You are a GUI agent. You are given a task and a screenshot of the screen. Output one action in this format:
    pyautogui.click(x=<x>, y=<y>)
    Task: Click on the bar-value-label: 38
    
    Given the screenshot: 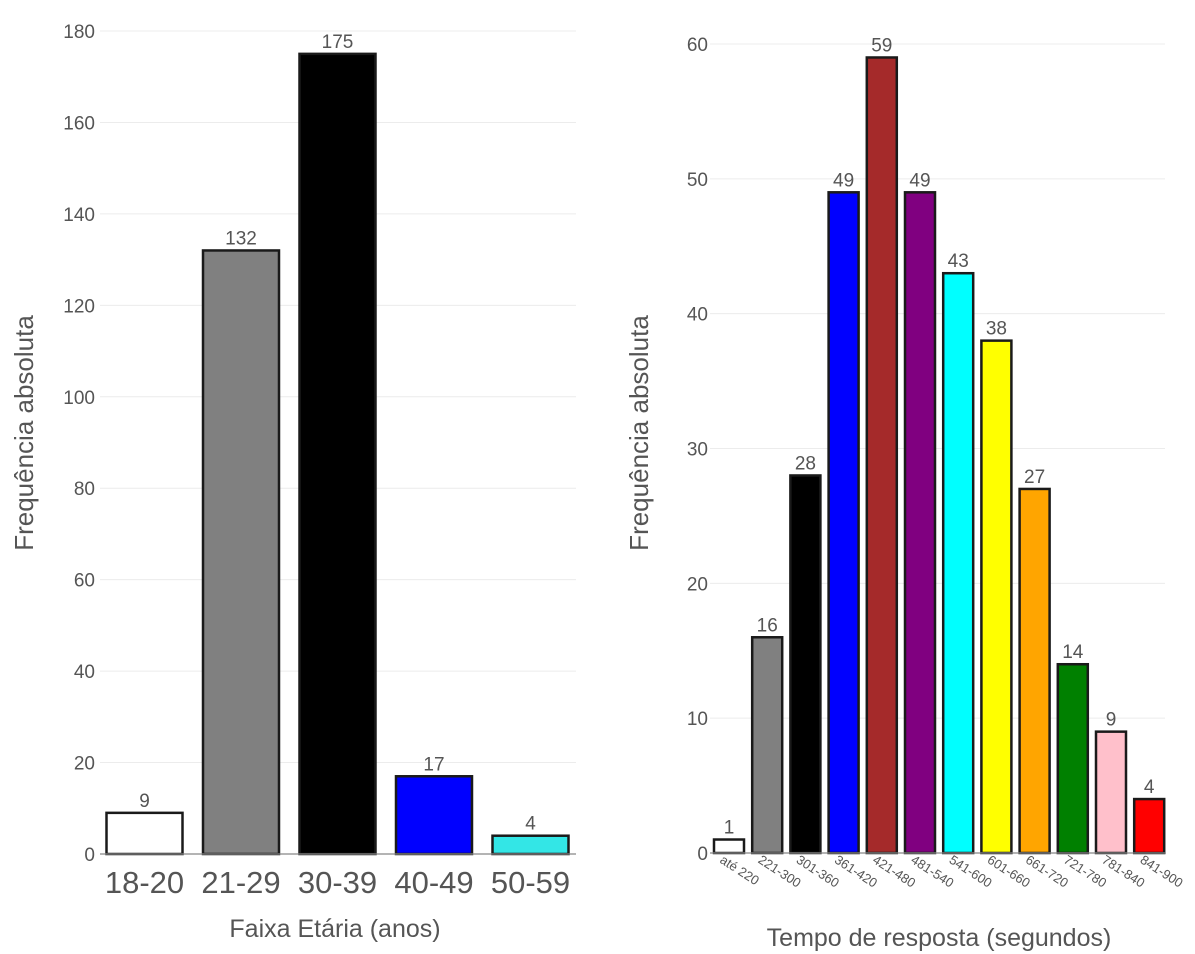 What is the action you would take?
    pyautogui.click(x=996, y=329)
    